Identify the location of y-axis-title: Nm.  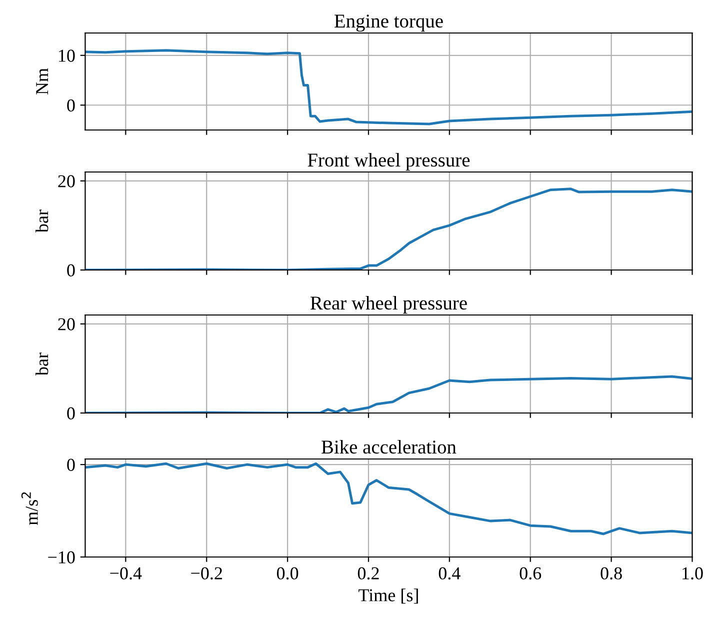
(42, 81).